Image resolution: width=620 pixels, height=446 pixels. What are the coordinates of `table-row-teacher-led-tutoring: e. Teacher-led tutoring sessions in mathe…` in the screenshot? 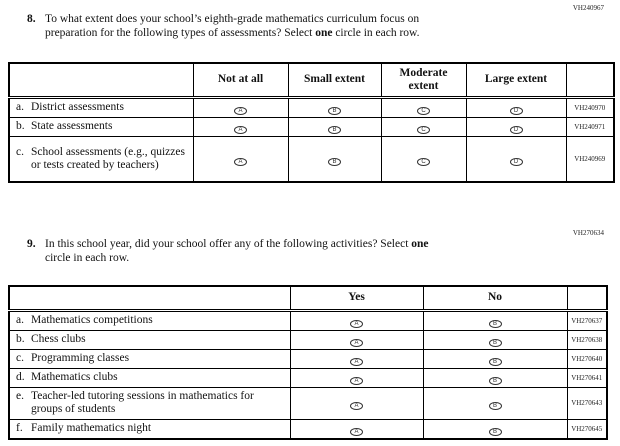 It's located at (308, 403).